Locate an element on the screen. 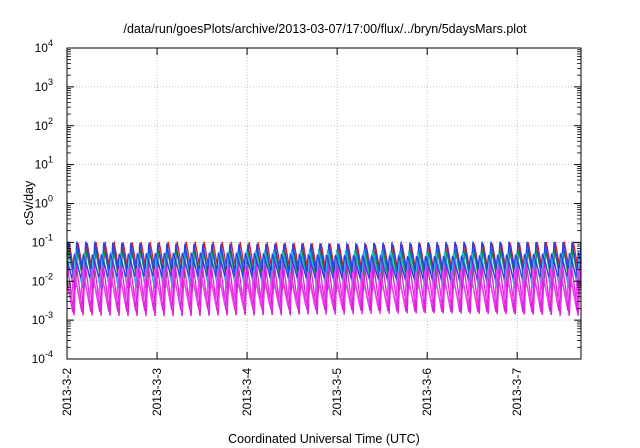  y-tick-label: 10⁻¹ is located at coordinates (42, 240).